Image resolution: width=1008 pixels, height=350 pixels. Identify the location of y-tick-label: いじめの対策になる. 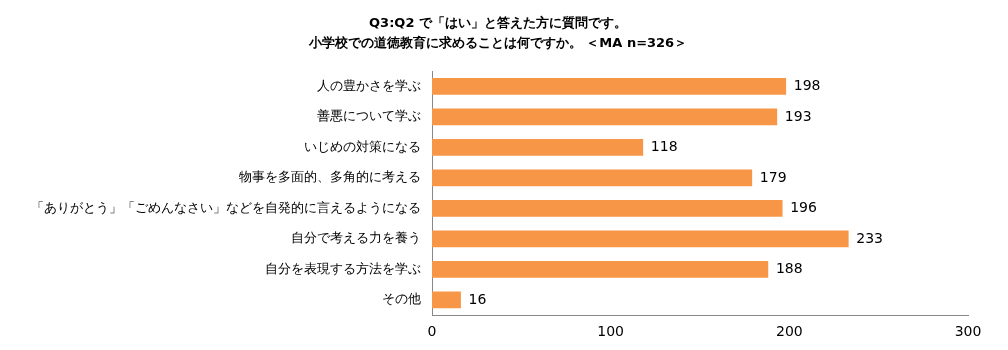
(362, 146).